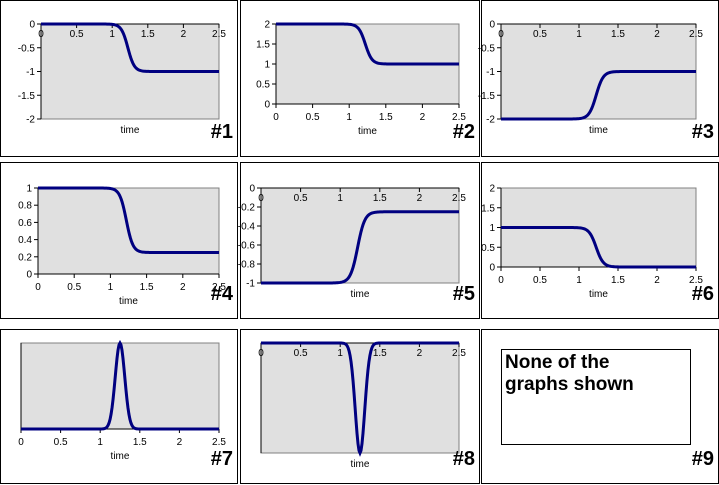  I want to click on graph-2-svg: 2 1.5 1 0.5 00 0.5 1 1.5 2 2.5 time, so click(361, 79).